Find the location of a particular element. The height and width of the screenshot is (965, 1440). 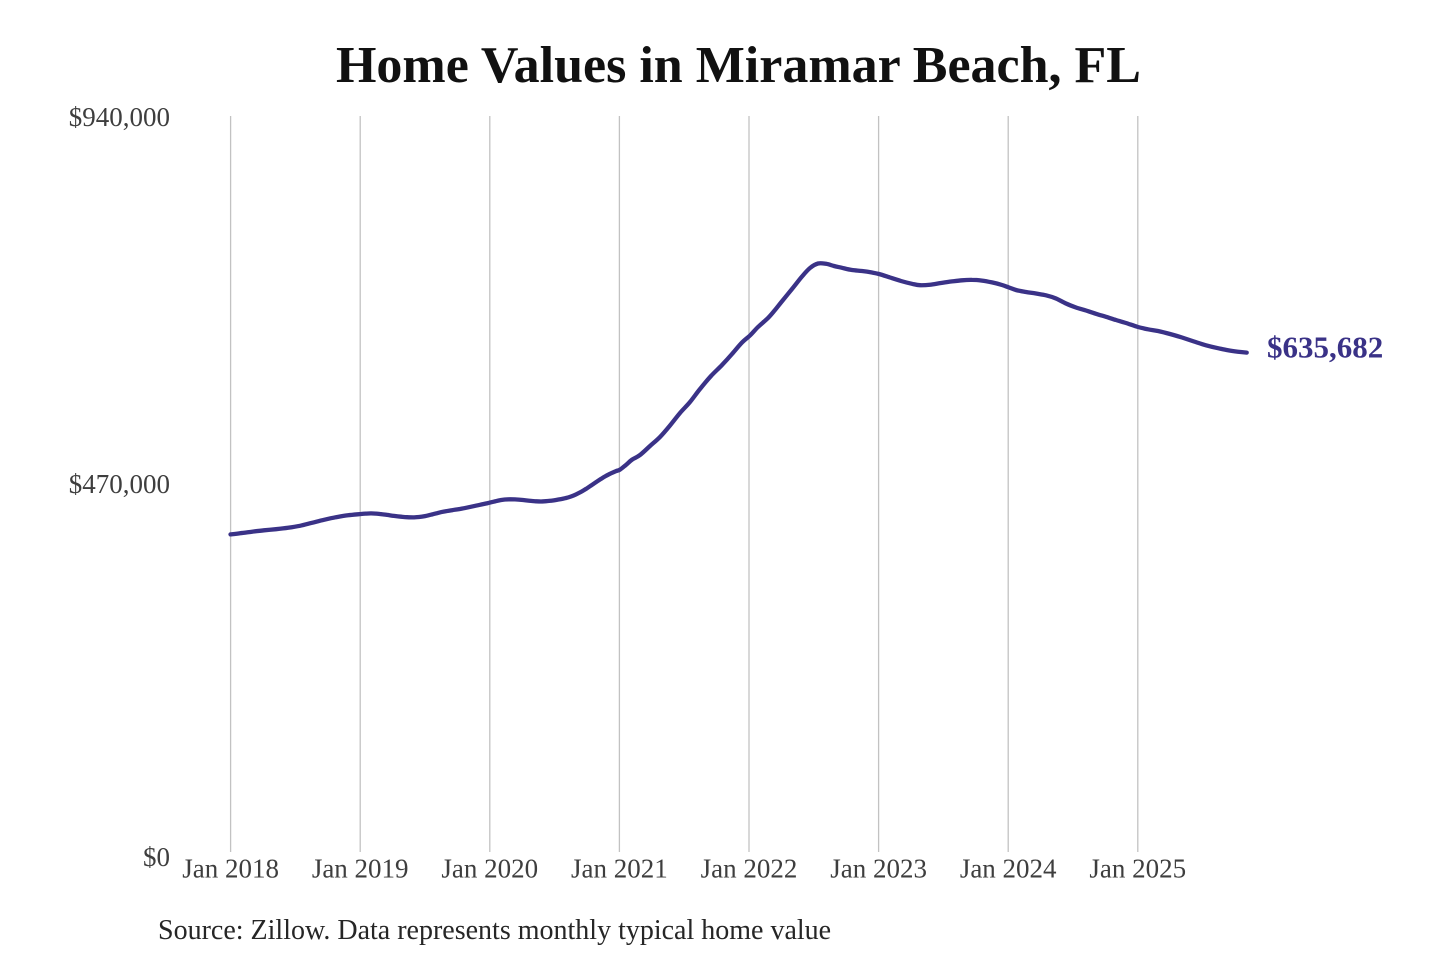

svg-text: $940,000 is located at coordinates (119, 117).